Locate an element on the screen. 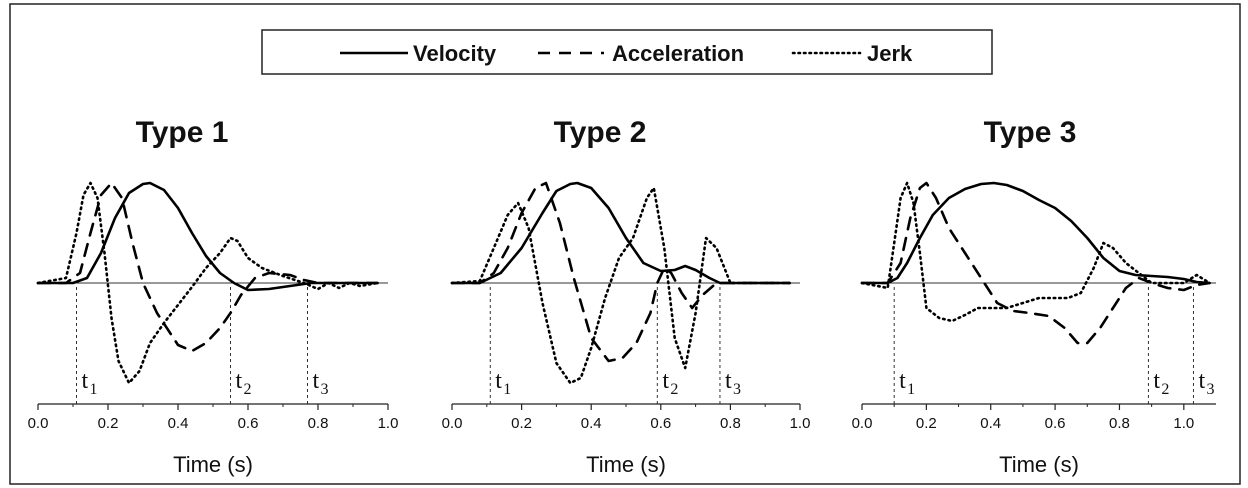 Image resolution: width=1248 pixels, height=488 pixels. legend: Velocity Acceleration Jerk is located at coordinates (627, 52).